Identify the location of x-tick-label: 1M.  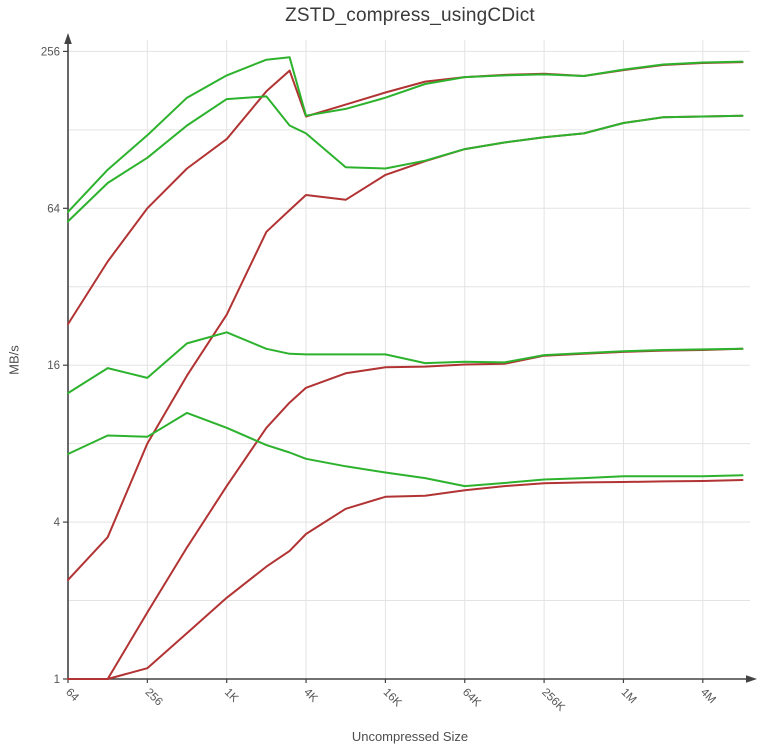
(629, 696).